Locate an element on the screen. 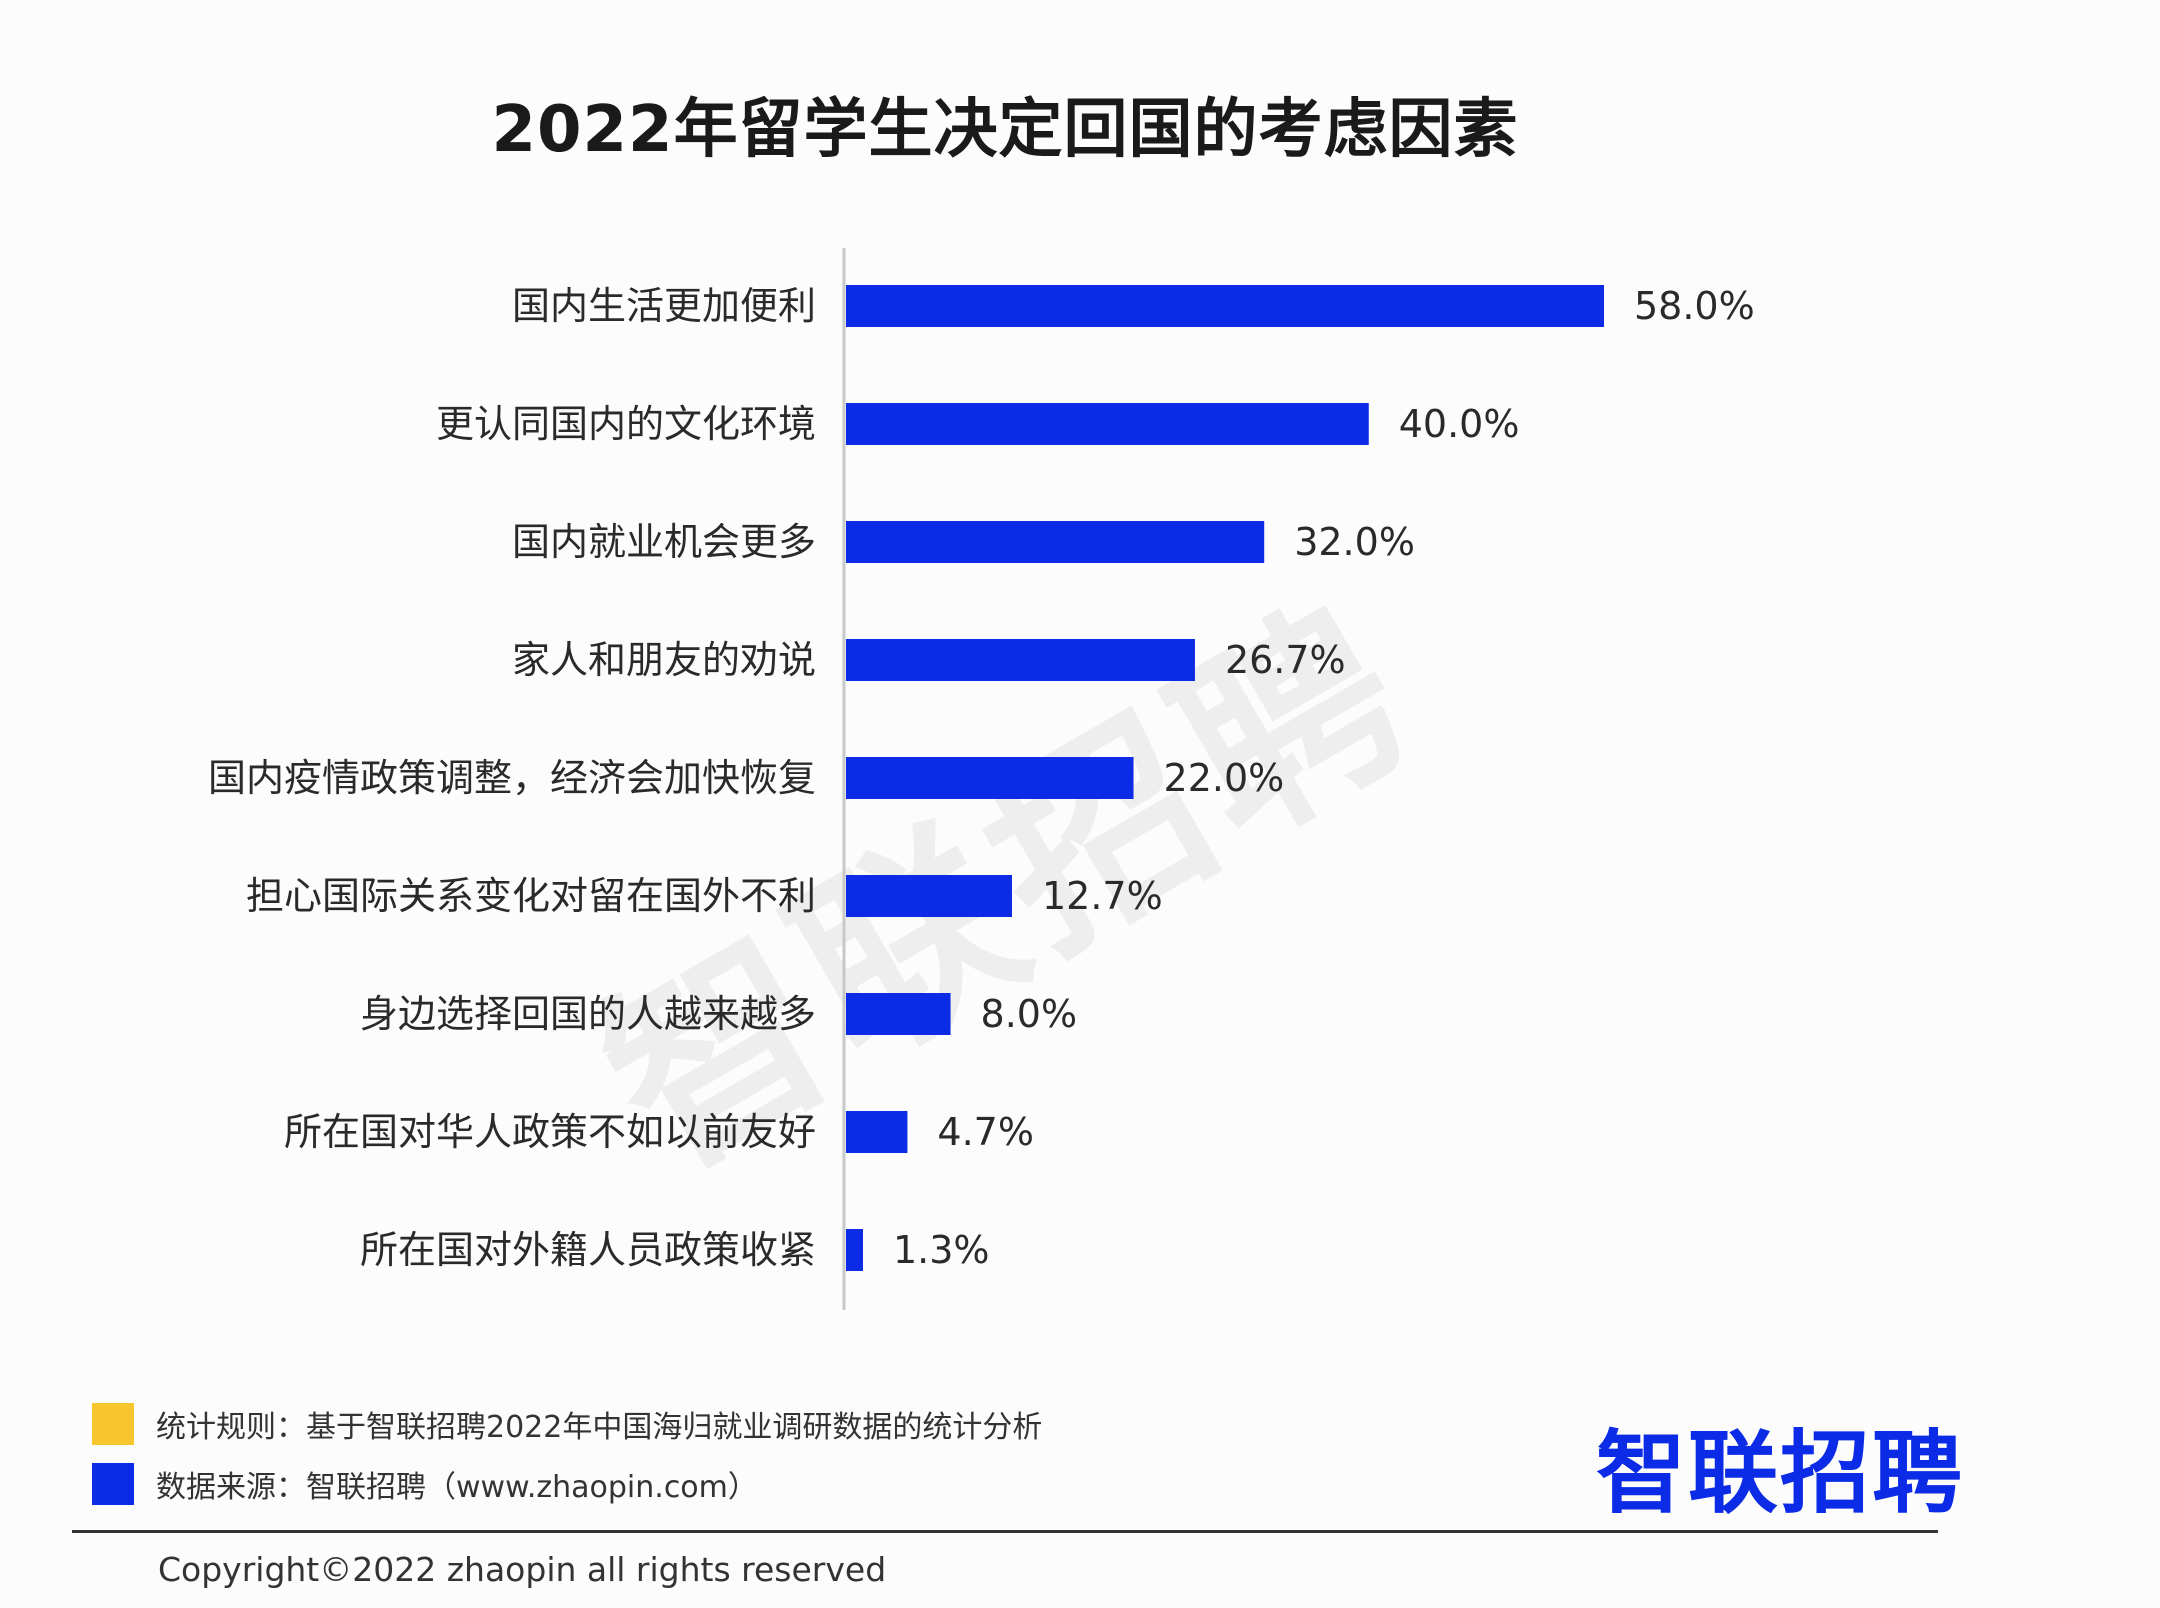 The width and height of the screenshot is (2160, 1608). value-label: 32.0% is located at coordinates (1354, 542).